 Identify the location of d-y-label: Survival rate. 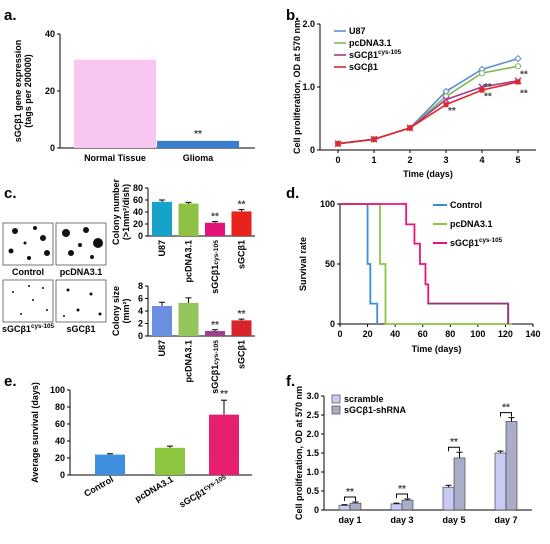
(303, 264).